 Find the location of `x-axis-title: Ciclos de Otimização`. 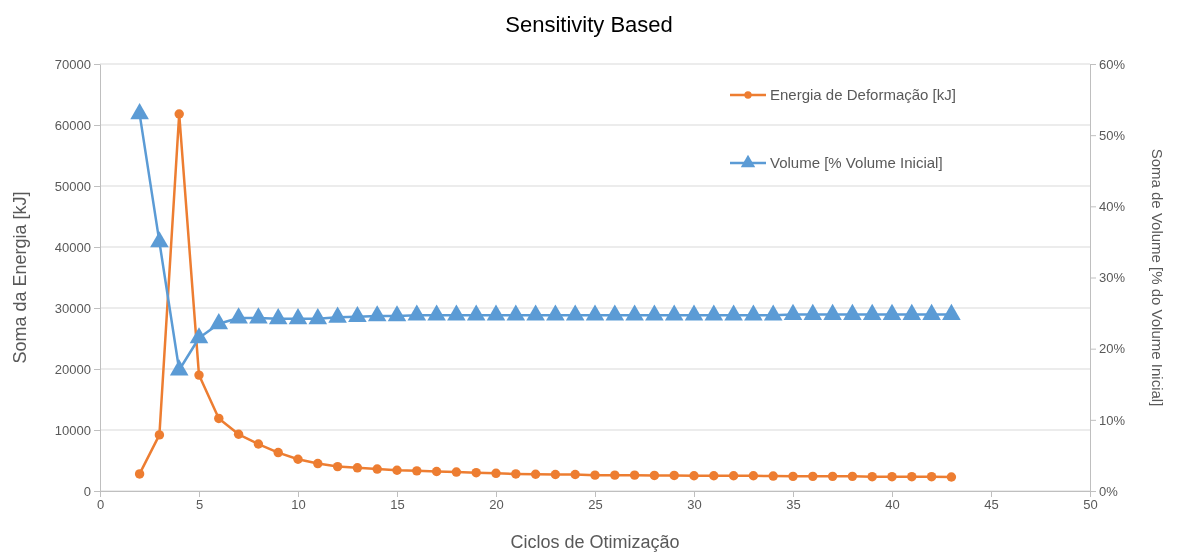

x-axis-title: Ciclos de Otimização is located at coordinates (595, 542).